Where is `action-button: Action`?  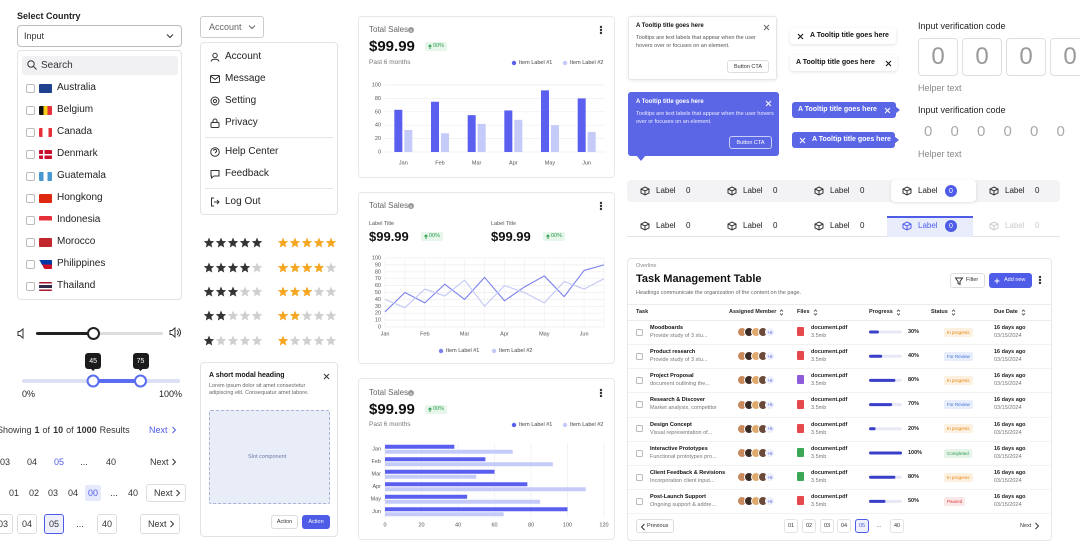
action-button: Action is located at coordinates (316, 522).